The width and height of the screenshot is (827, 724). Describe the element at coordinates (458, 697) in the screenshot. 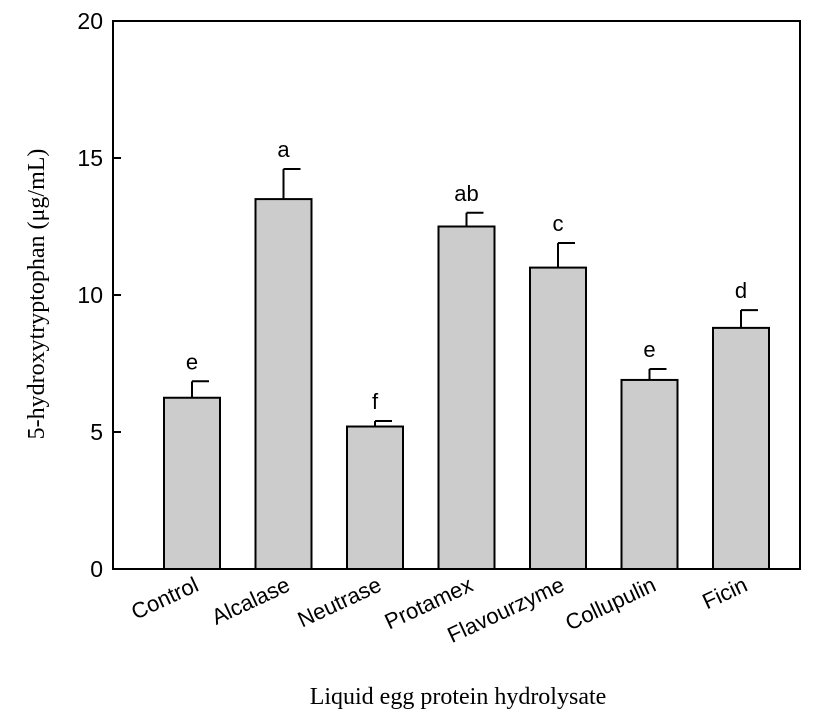

I see `x-axis-title: Liquid egg protein hydrolysate` at that location.